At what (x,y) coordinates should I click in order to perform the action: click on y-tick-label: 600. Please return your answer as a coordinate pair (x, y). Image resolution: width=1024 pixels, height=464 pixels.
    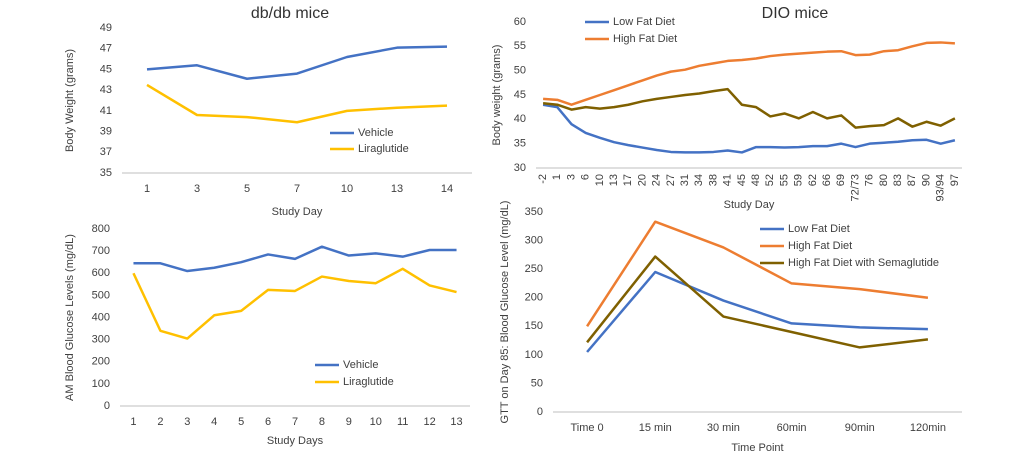
    Looking at the image, I should click on (101, 273).